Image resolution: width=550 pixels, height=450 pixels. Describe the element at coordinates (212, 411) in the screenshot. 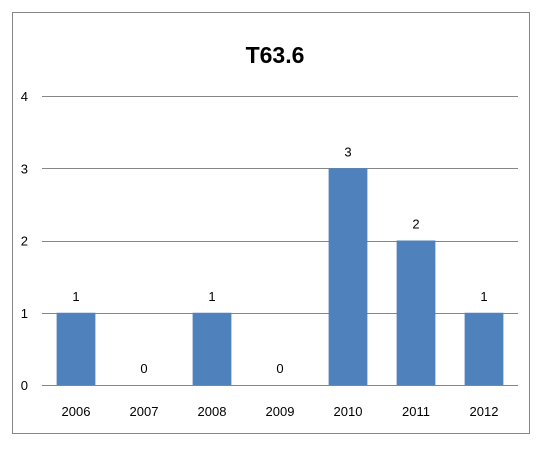

I see `x-tick-label-2008: 2008` at that location.